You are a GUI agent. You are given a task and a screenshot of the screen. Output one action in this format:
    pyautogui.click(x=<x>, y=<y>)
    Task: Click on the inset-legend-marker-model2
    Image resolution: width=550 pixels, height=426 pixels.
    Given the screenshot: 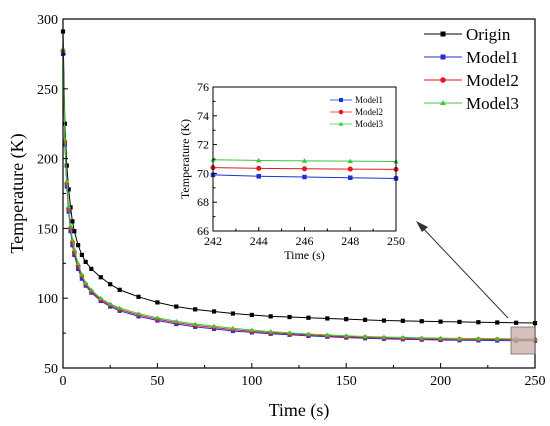 What is the action you would take?
    pyautogui.click(x=341, y=112)
    